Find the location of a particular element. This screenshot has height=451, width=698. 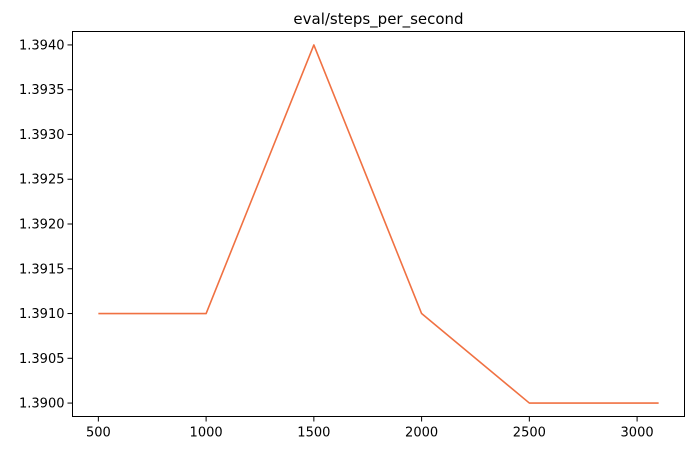

y-tick-label: 1.3905 is located at coordinates (42, 359).